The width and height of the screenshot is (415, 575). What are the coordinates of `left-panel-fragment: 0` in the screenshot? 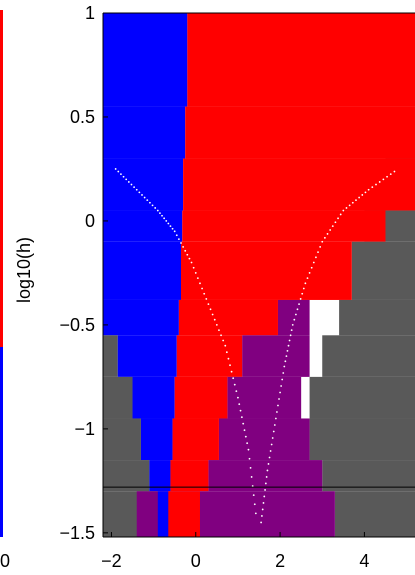 It's located at (5, 290).